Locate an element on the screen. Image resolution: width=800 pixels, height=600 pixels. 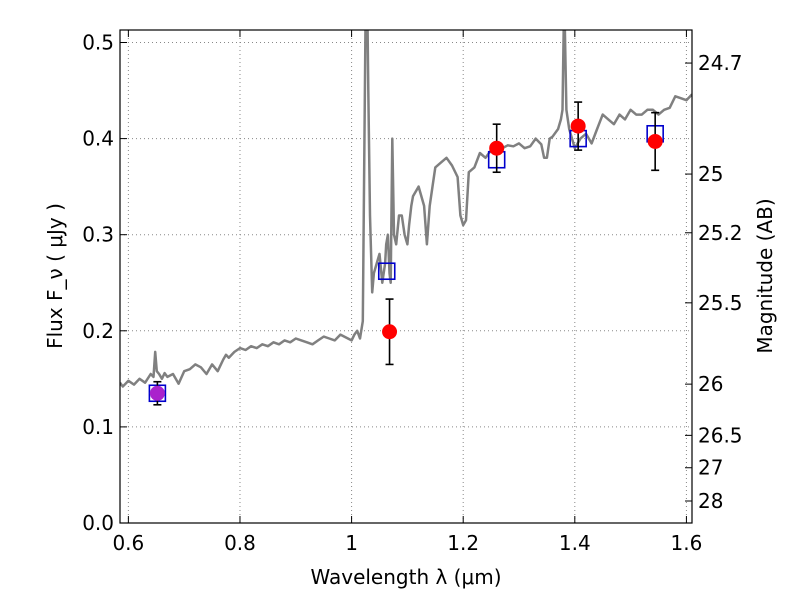
x-tick-label: 1.2 is located at coordinates (463, 543).